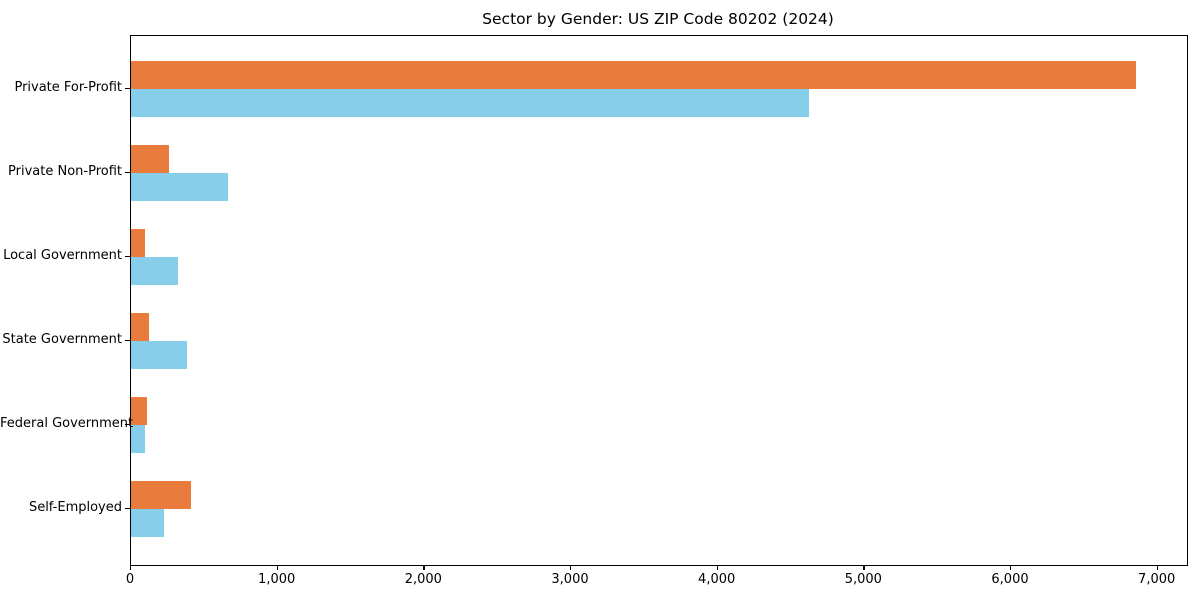 This screenshot has width=1200, height=600. I want to click on y-label-self-employed: Self-Employed, so click(75, 507).